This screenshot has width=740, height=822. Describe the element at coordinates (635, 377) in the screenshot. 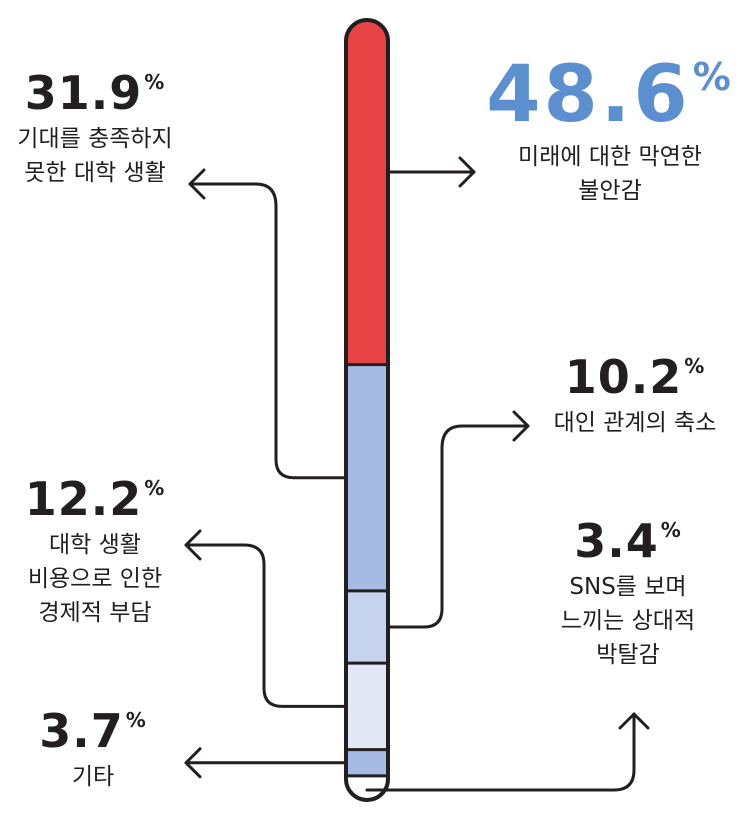

I see `value-label-relationships: 10.2%` at that location.